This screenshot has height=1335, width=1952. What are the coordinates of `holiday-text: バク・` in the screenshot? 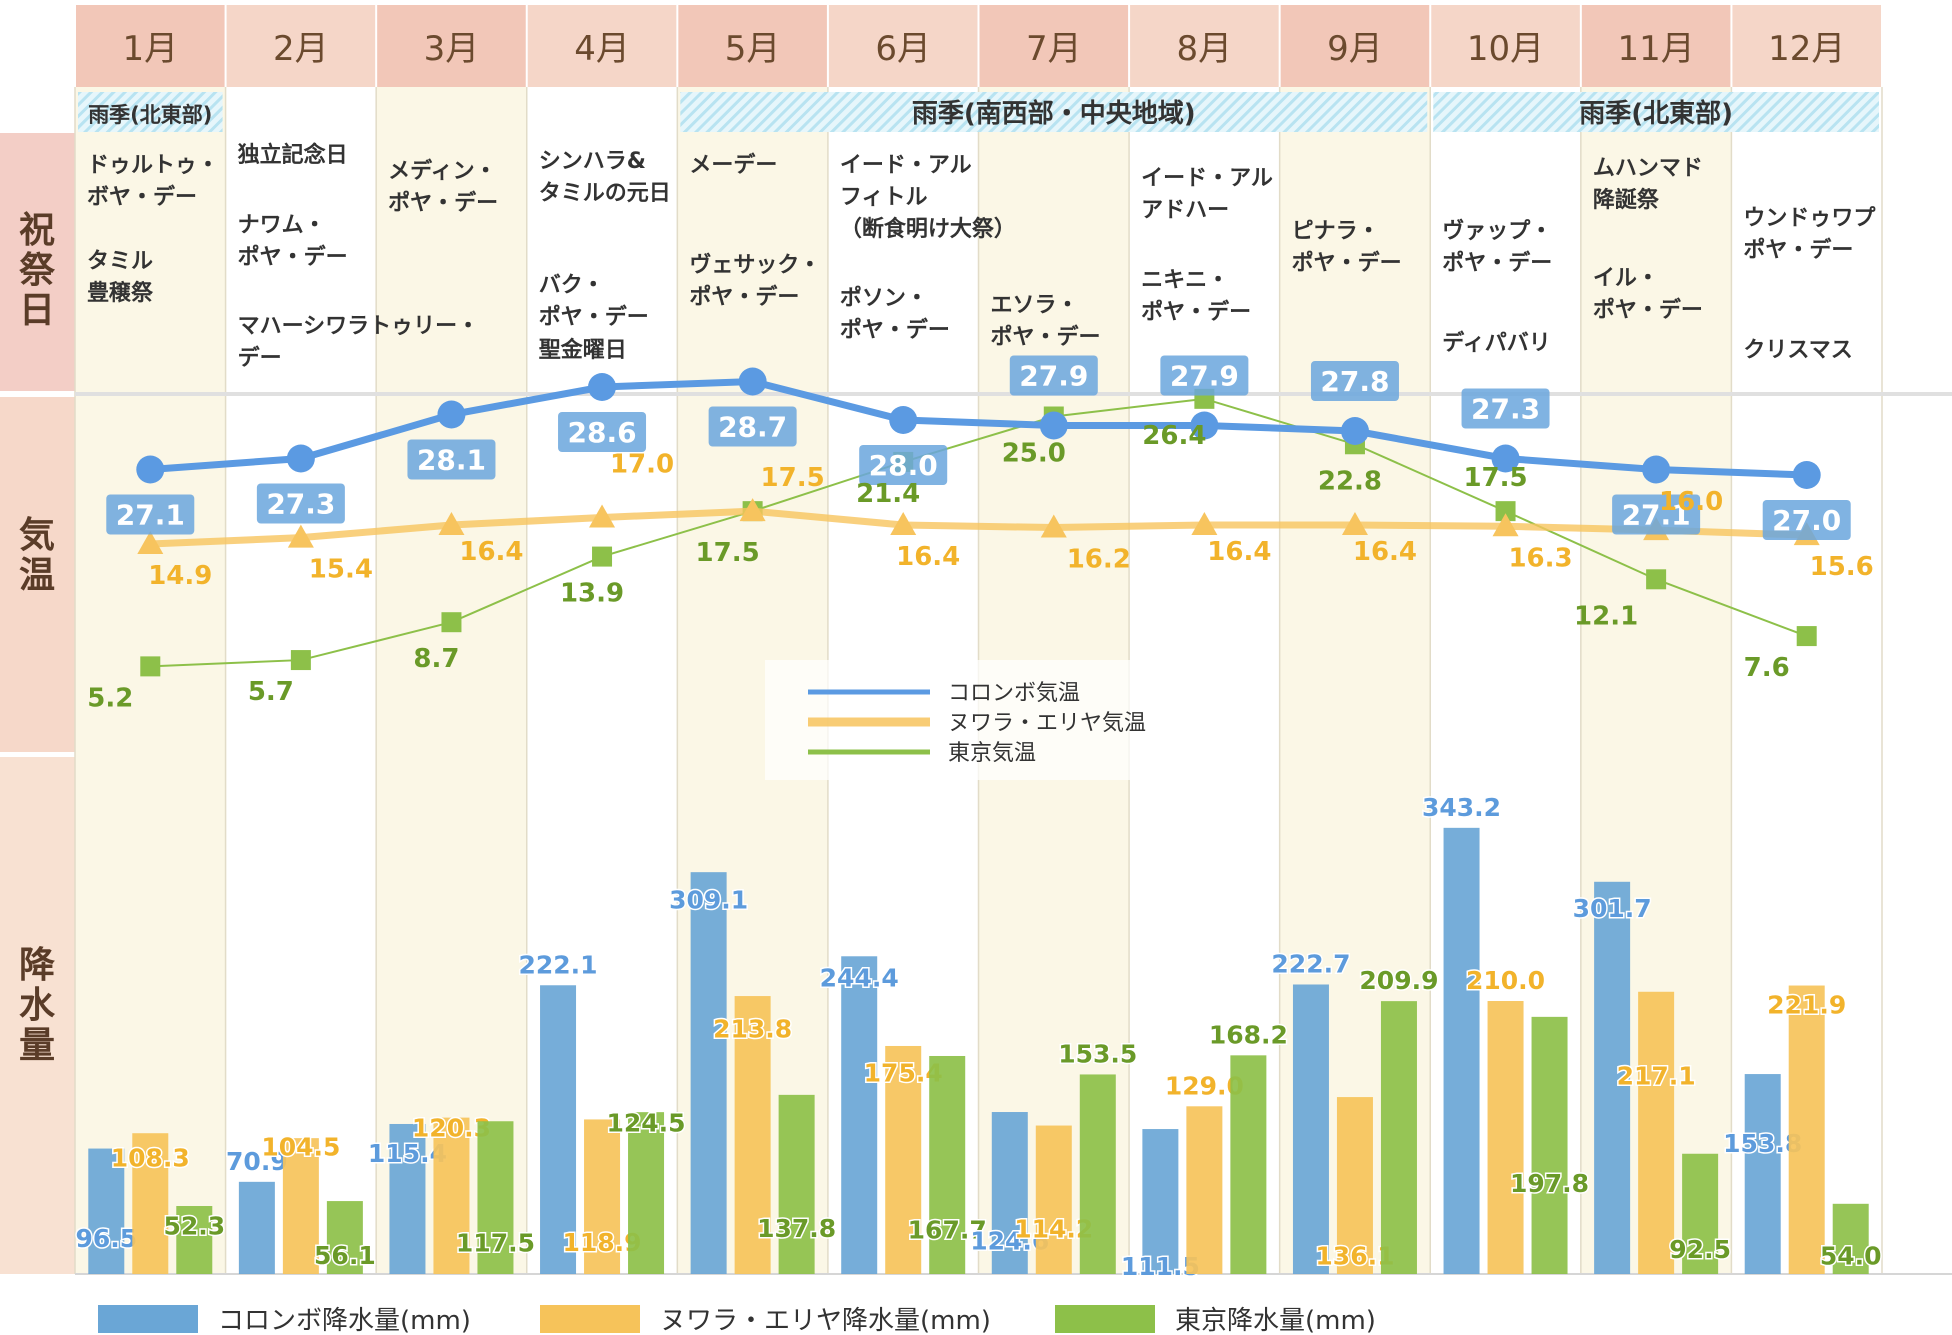 It's located at (572, 285).